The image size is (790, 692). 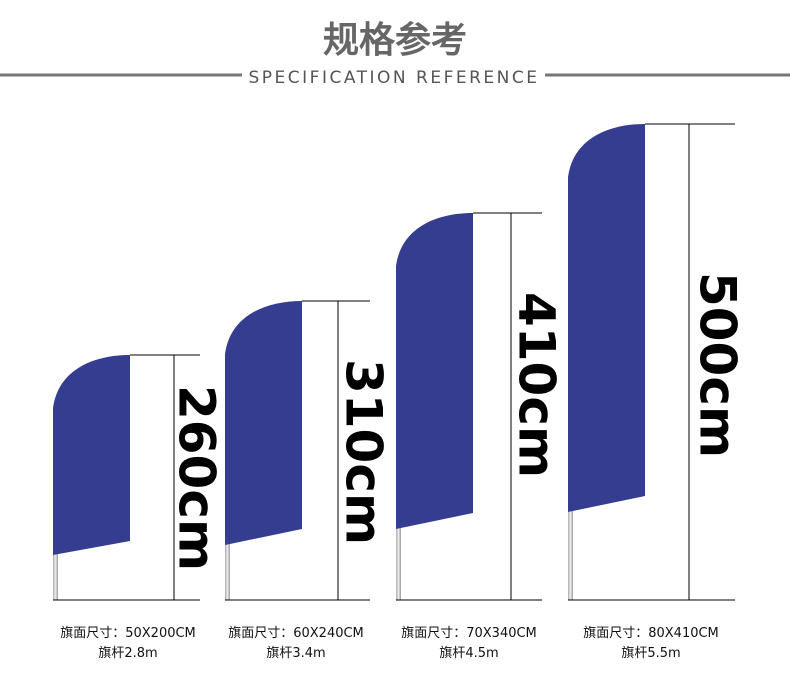 What do you see at coordinates (128, 633) in the screenshot?
I see `flag-size: 旗面尺寸：50X200CM` at bounding box center [128, 633].